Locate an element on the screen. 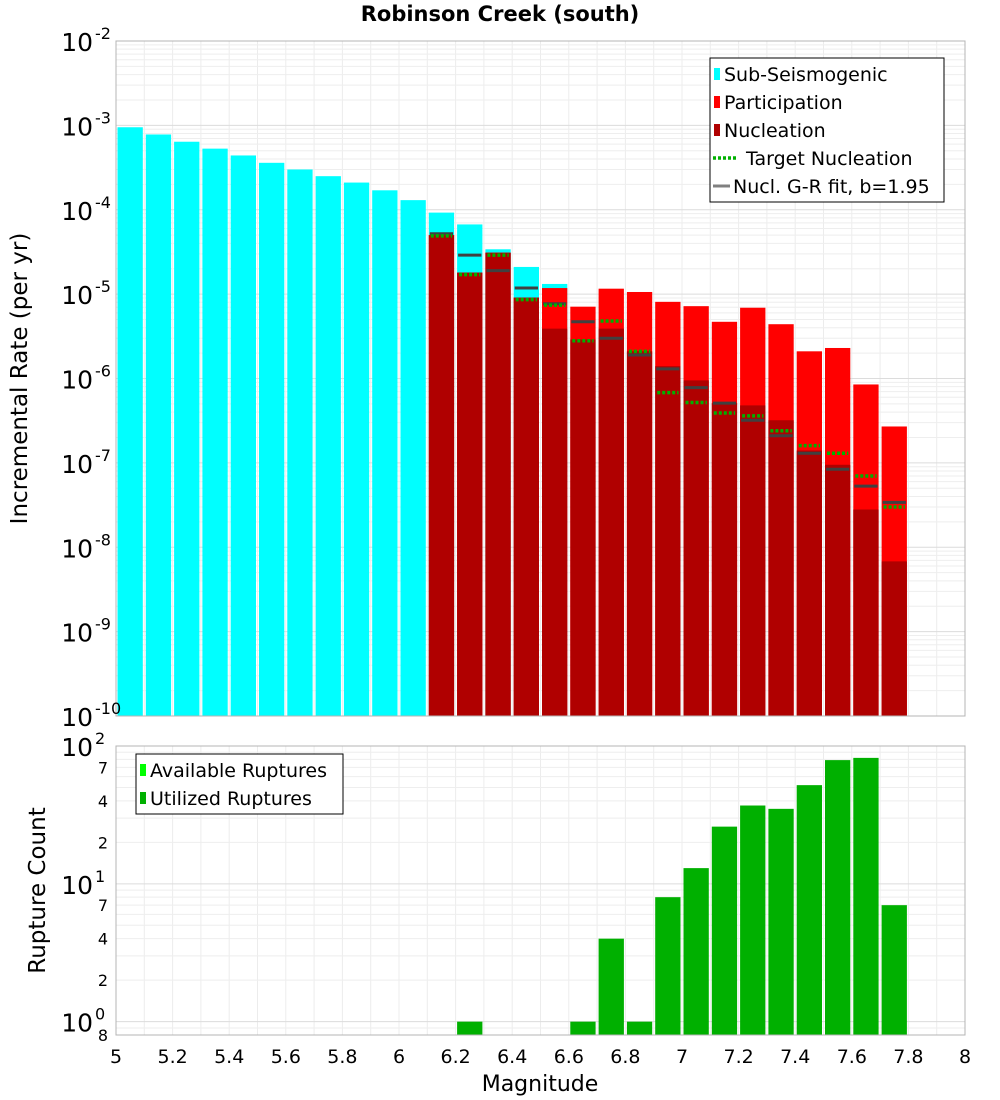 This screenshot has height=1100, width=1000. nucleation-legend-label: Nucleation is located at coordinates (775, 131).